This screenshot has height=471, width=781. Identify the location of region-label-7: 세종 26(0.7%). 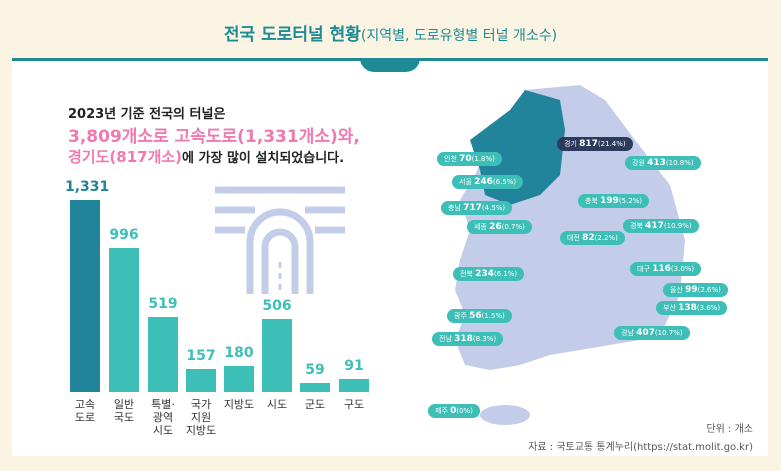
(499, 227).